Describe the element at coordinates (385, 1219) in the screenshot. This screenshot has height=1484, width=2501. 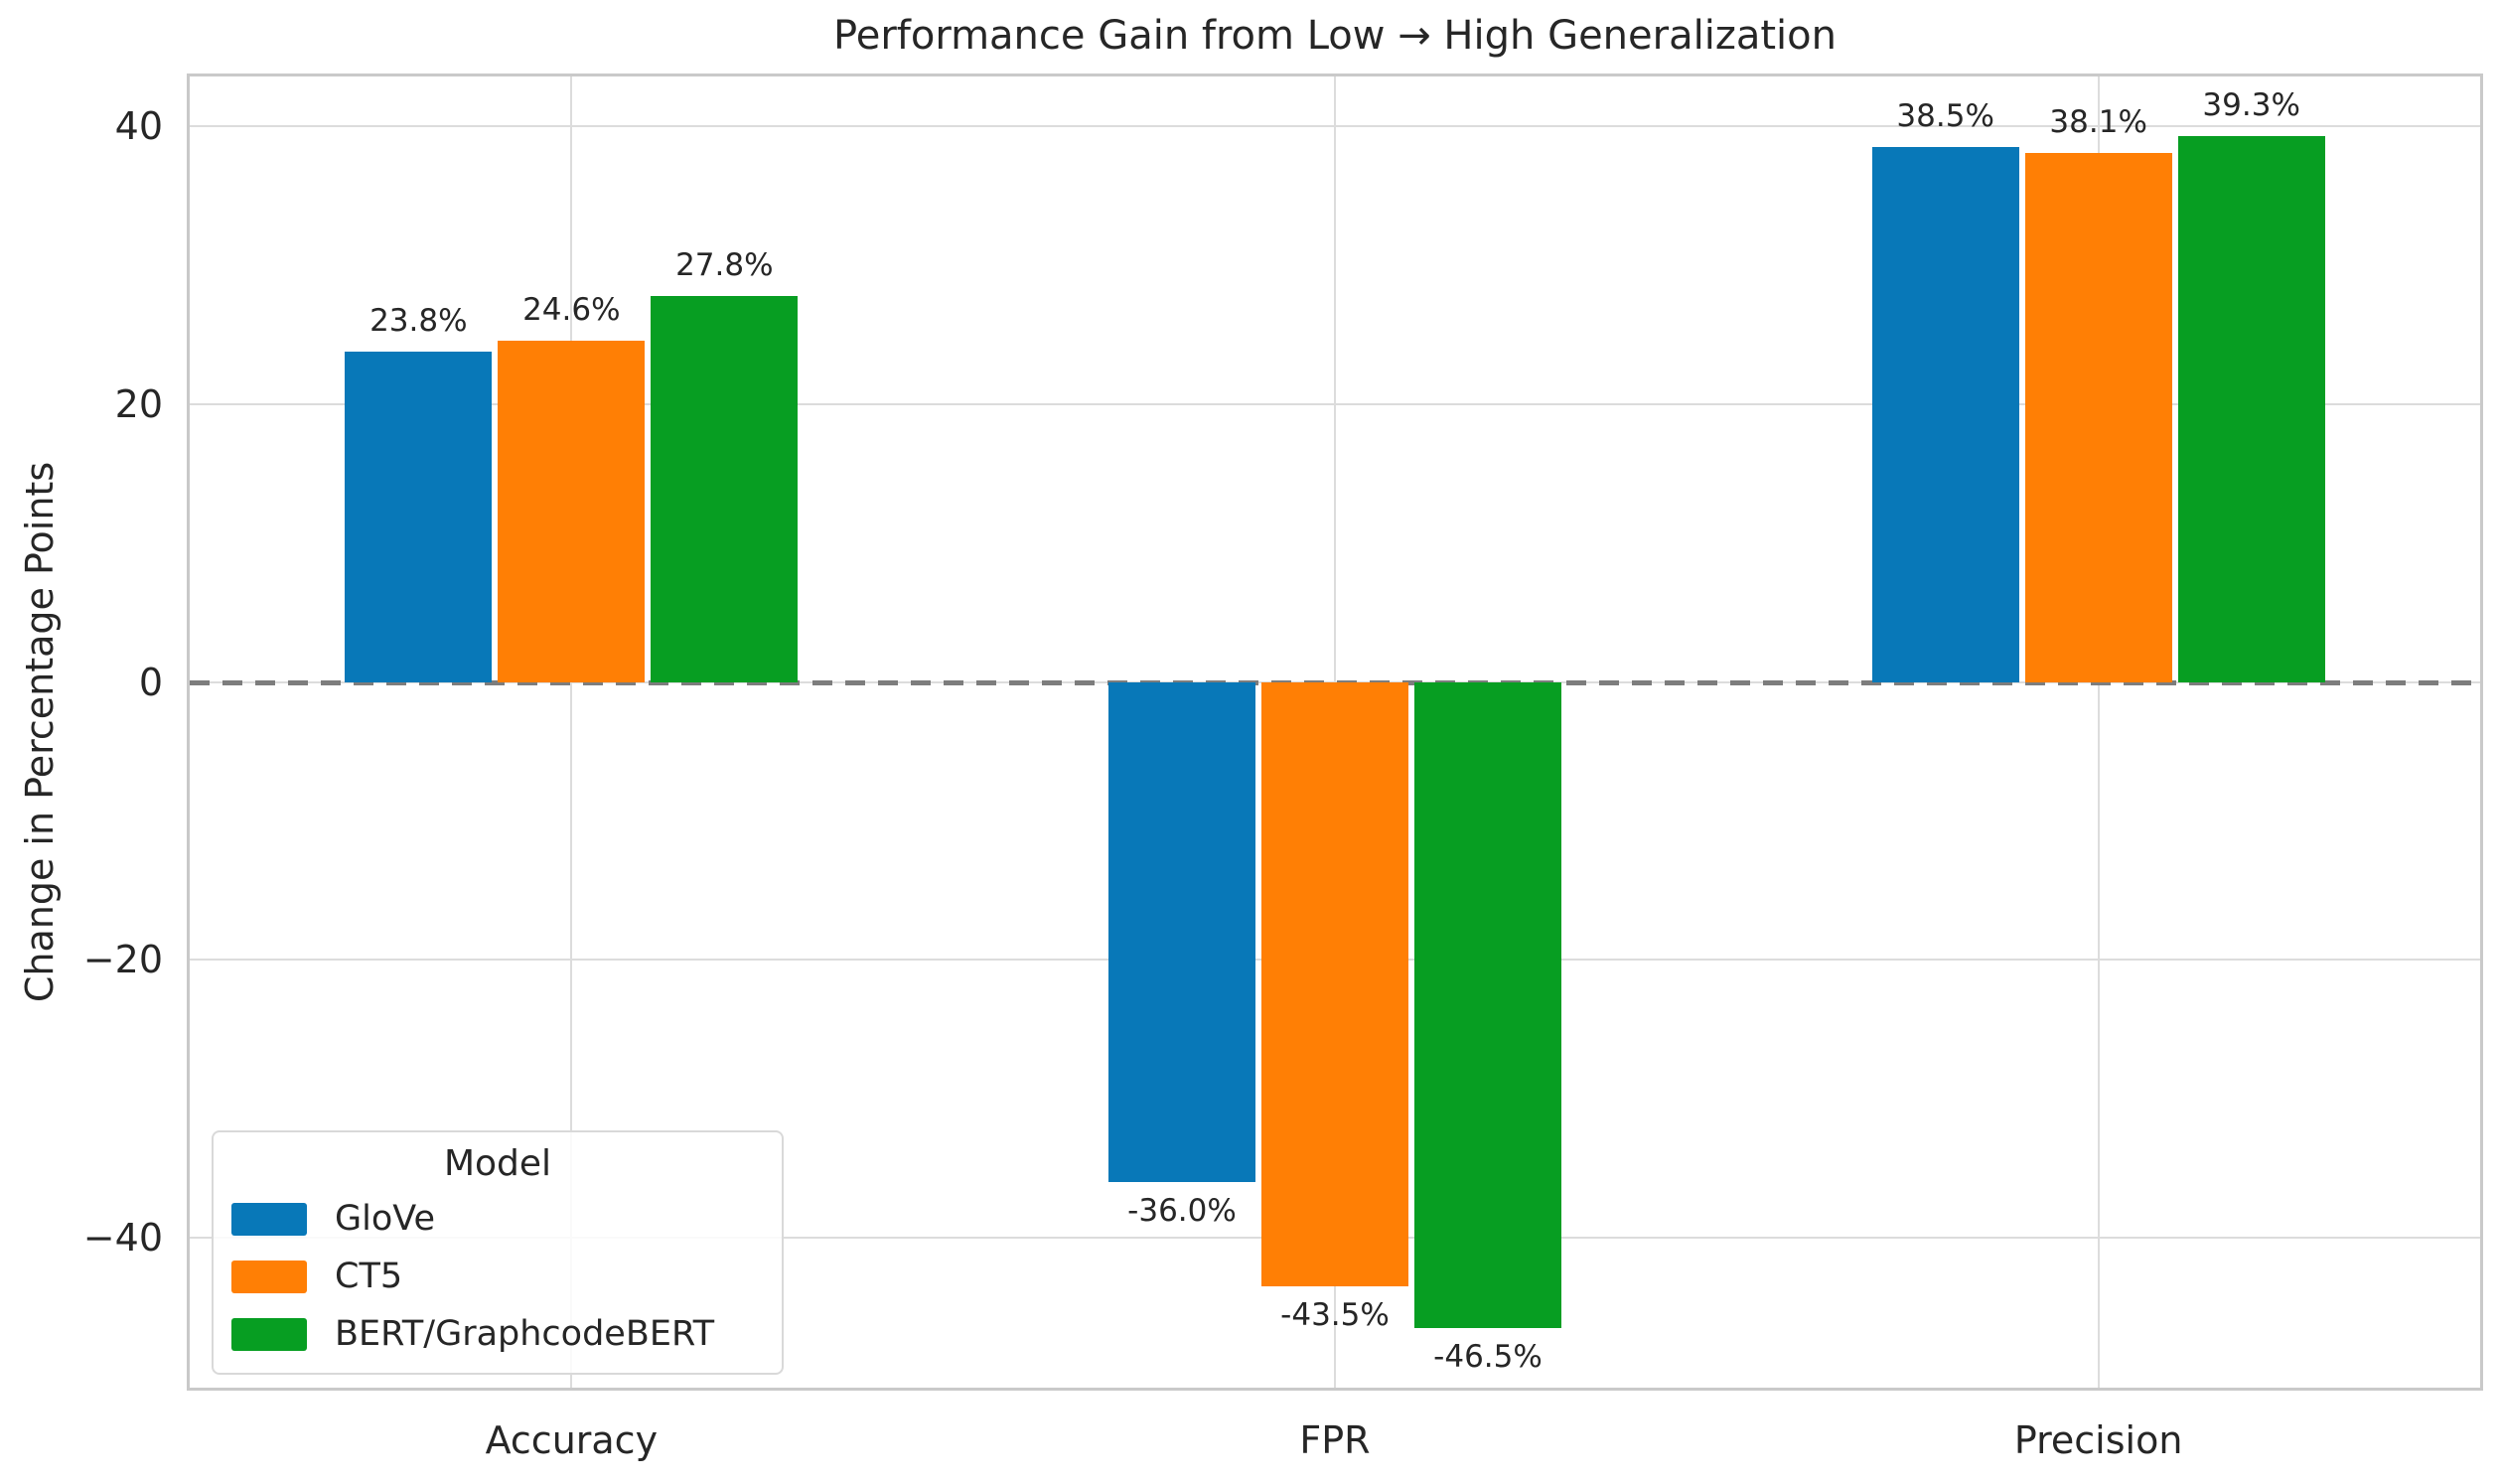
I see `legend-item-label: GloVe` at that location.